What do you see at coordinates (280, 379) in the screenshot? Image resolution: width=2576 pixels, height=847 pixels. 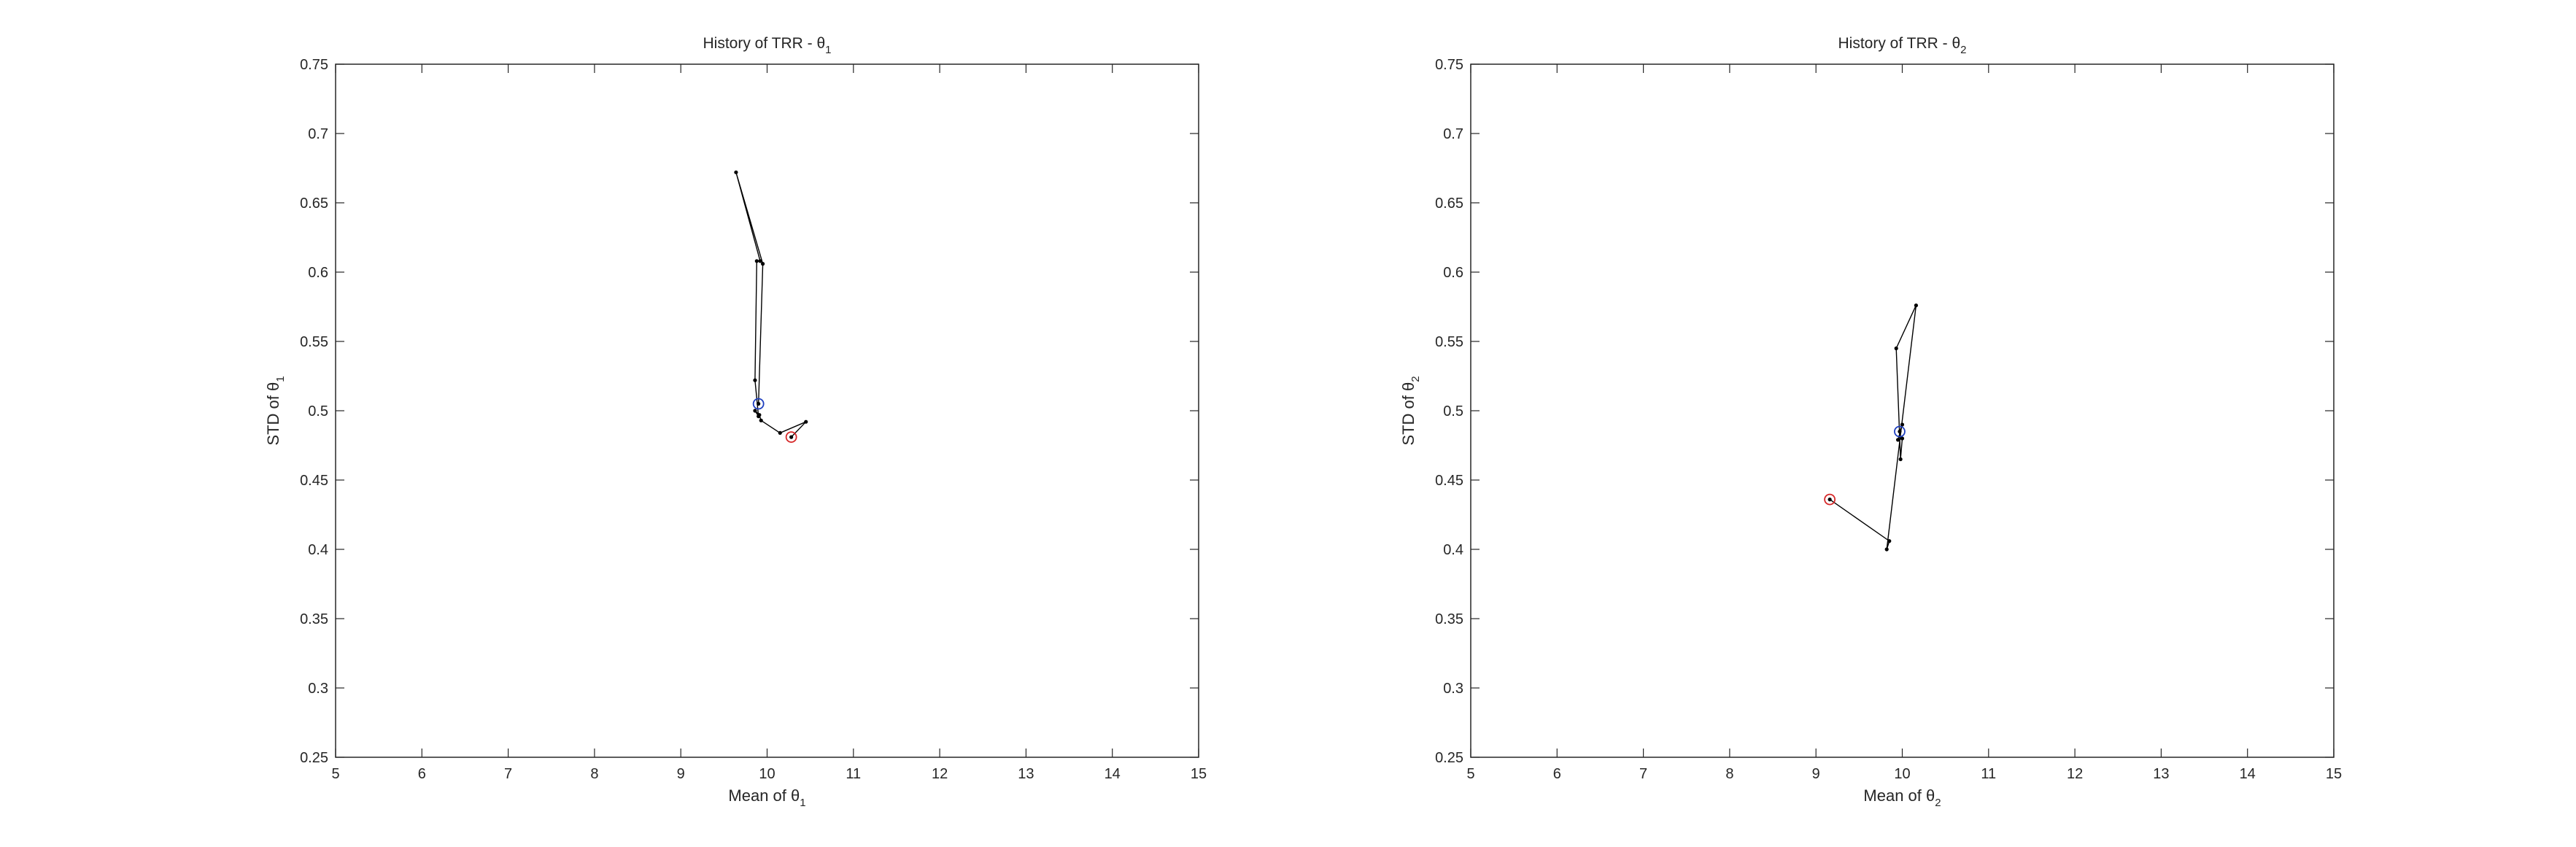 I see `y-axis-label-subscript: 1` at bounding box center [280, 379].